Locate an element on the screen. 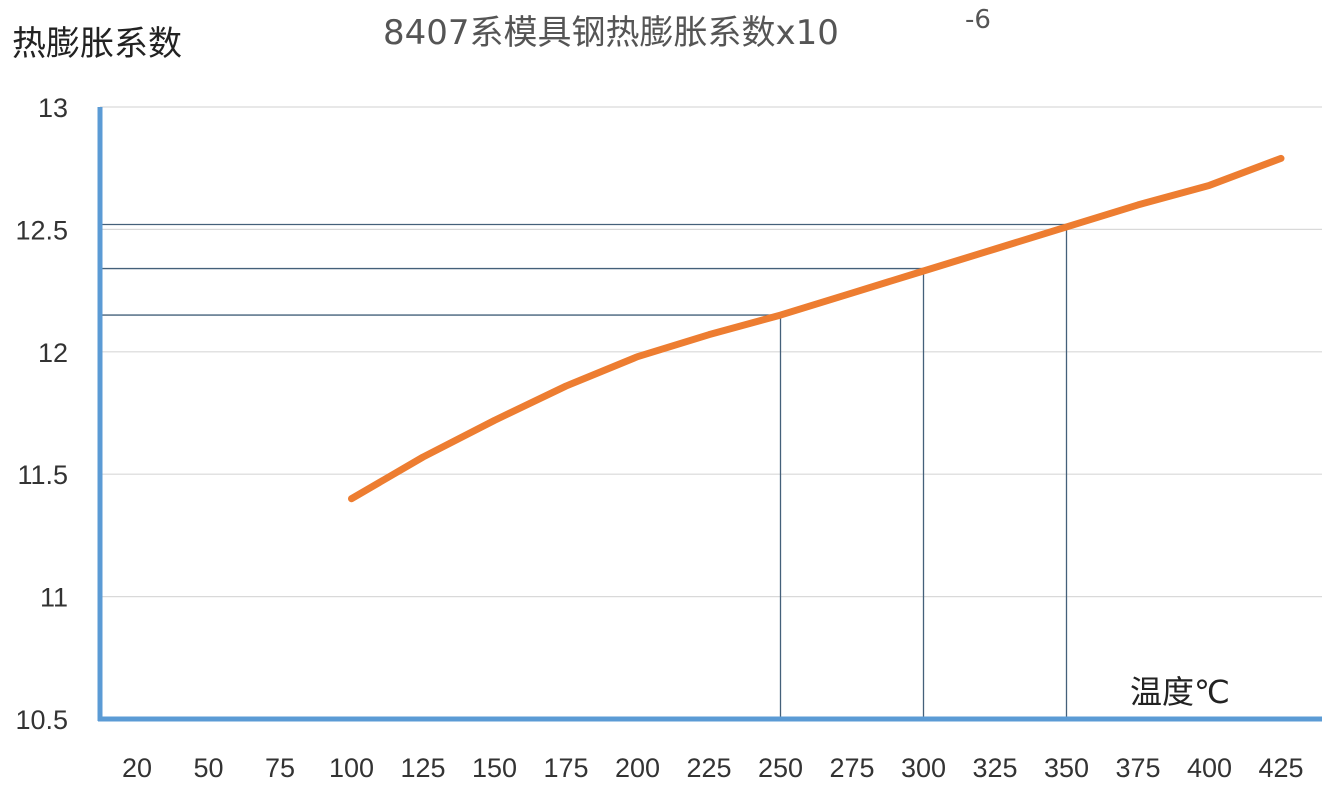 The width and height of the screenshot is (1336, 788). x-tick-label: 225 is located at coordinates (708, 768).